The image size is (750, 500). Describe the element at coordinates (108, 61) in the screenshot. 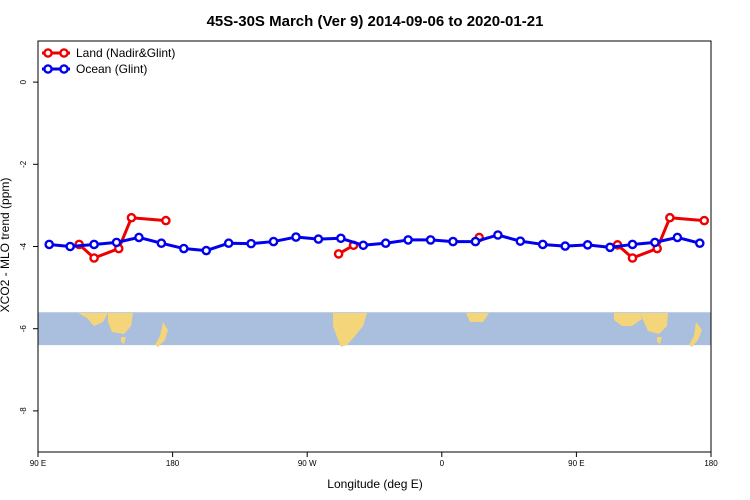

I see `legend: Land (Nadir&Glint) Ocean (Glint)` at that location.